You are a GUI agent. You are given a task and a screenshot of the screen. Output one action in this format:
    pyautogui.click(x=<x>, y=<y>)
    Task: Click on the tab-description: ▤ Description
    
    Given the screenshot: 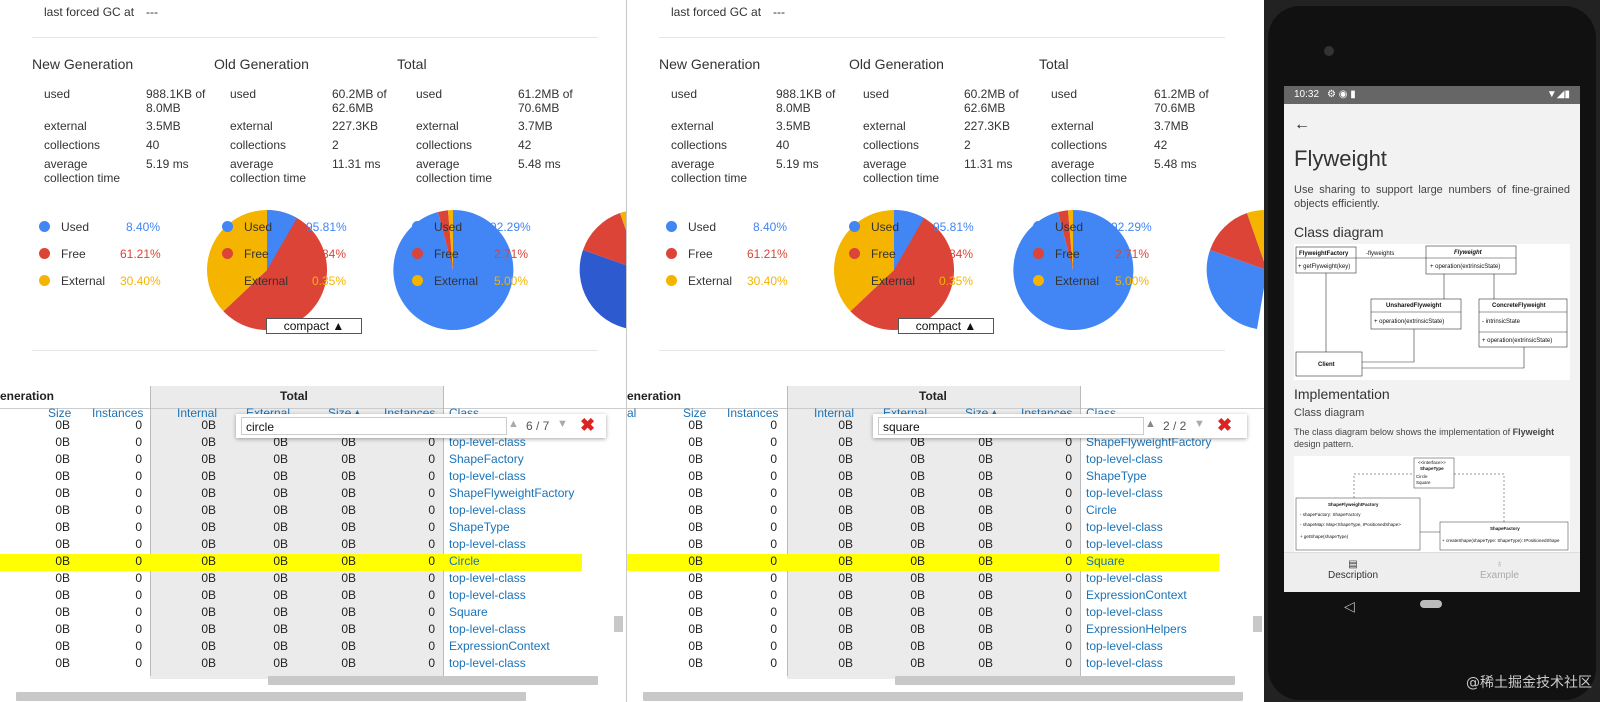 What is the action you would take?
    pyautogui.click(x=1353, y=570)
    